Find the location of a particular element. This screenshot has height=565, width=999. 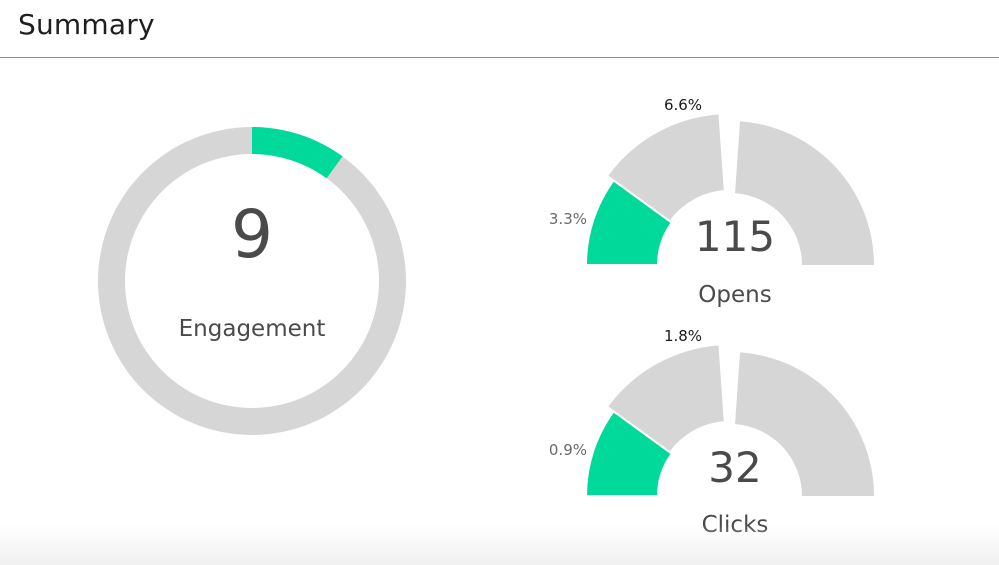

clicks-second-arc is located at coordinates (665, 398).